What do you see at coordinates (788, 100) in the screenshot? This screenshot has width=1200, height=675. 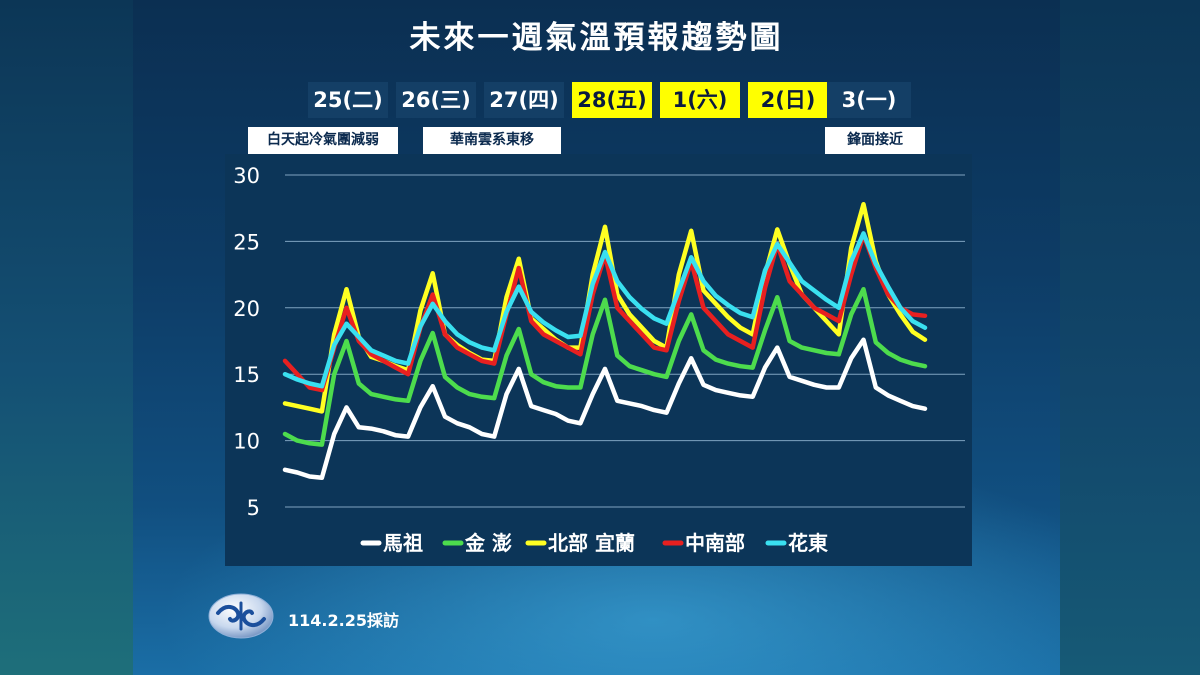 I see `day-label-sun: 2(日)` at bounding box center [788, 100].